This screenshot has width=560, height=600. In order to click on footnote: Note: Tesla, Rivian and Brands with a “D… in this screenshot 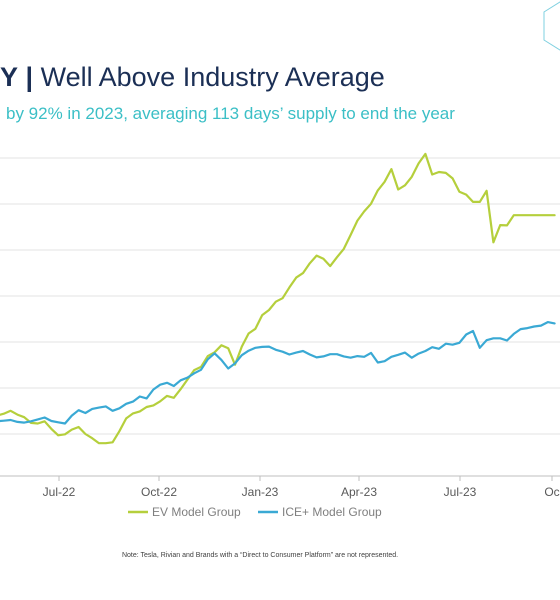, I will do `click(260, 555)`.